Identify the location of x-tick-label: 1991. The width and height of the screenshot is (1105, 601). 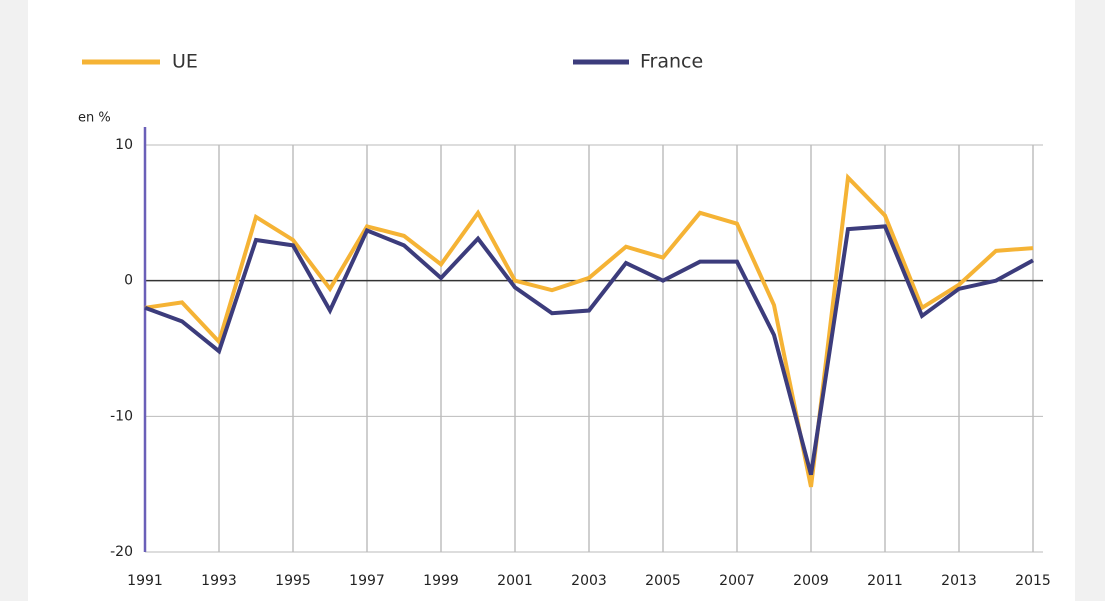
(145, 581).